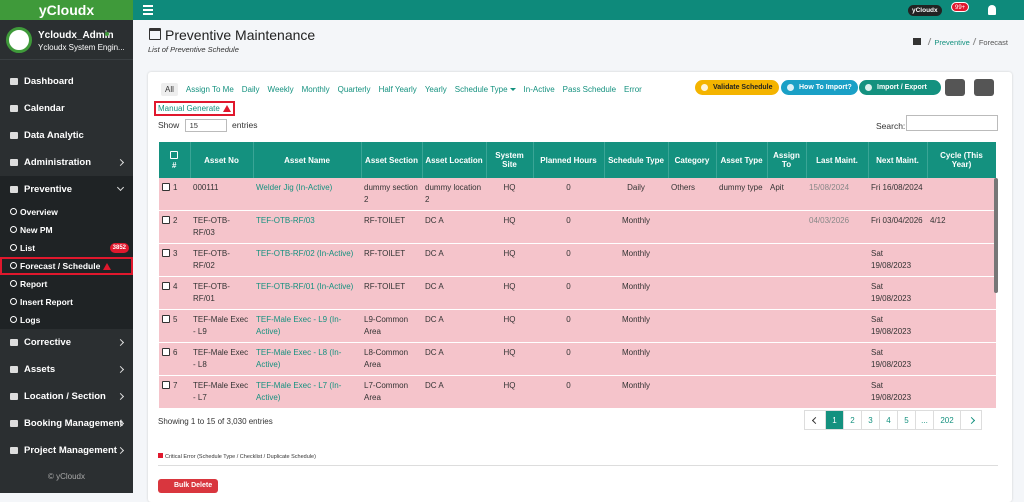  Describe the element at coordinates (174, 154) in the screenshot. I see `select-all` at that location.